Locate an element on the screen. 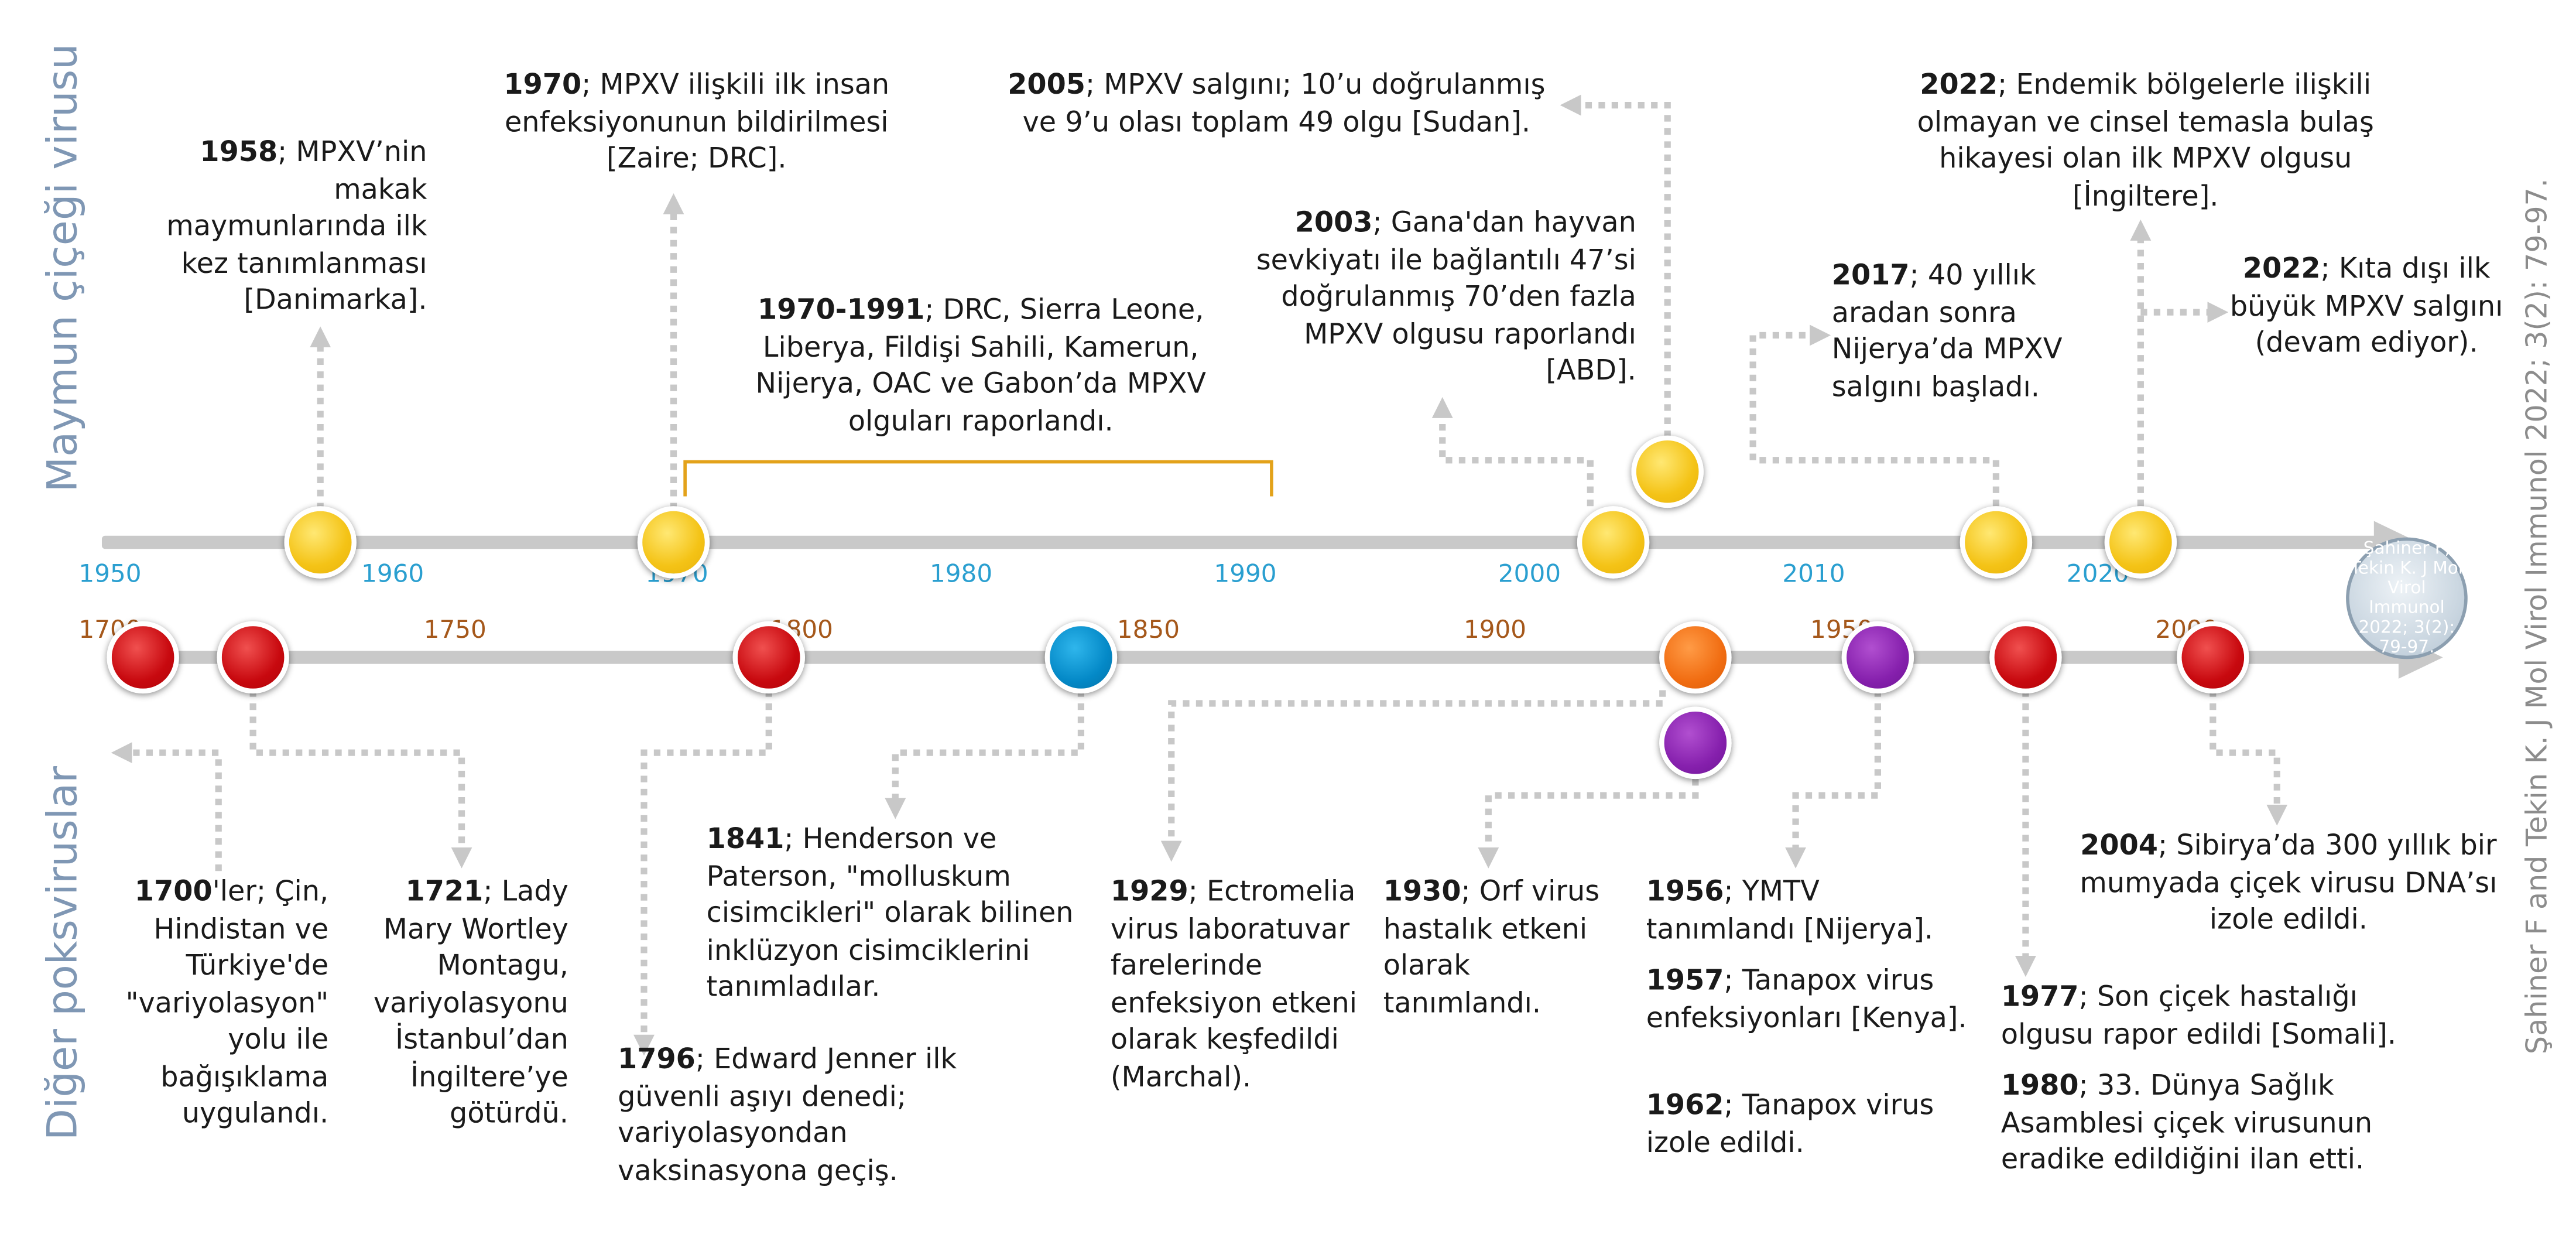 Image resolution: width=2576 pixels, height=1234 pixels. event-node-2005 is located at coordinates (1667, 471).